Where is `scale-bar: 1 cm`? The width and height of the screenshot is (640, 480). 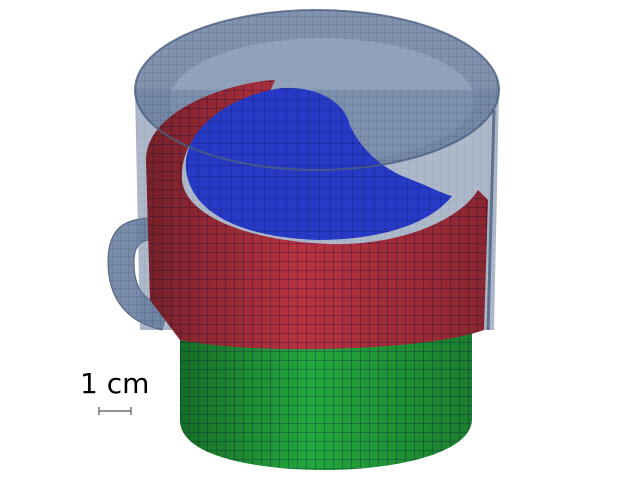
scale-bar: 1 cm is located at coordinates (114, 391).